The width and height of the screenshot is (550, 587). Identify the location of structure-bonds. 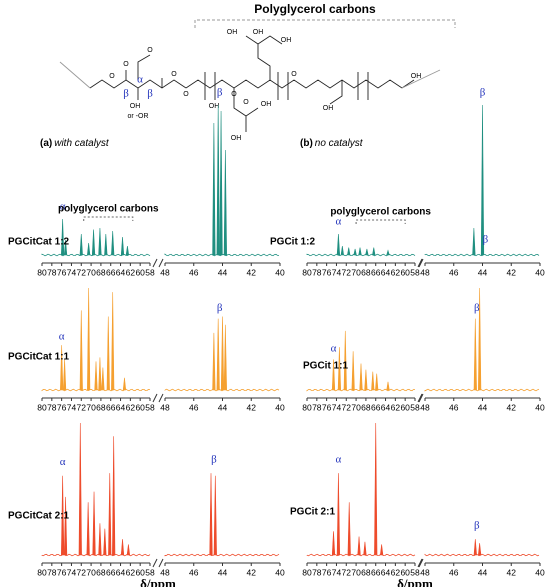
(250, 83).